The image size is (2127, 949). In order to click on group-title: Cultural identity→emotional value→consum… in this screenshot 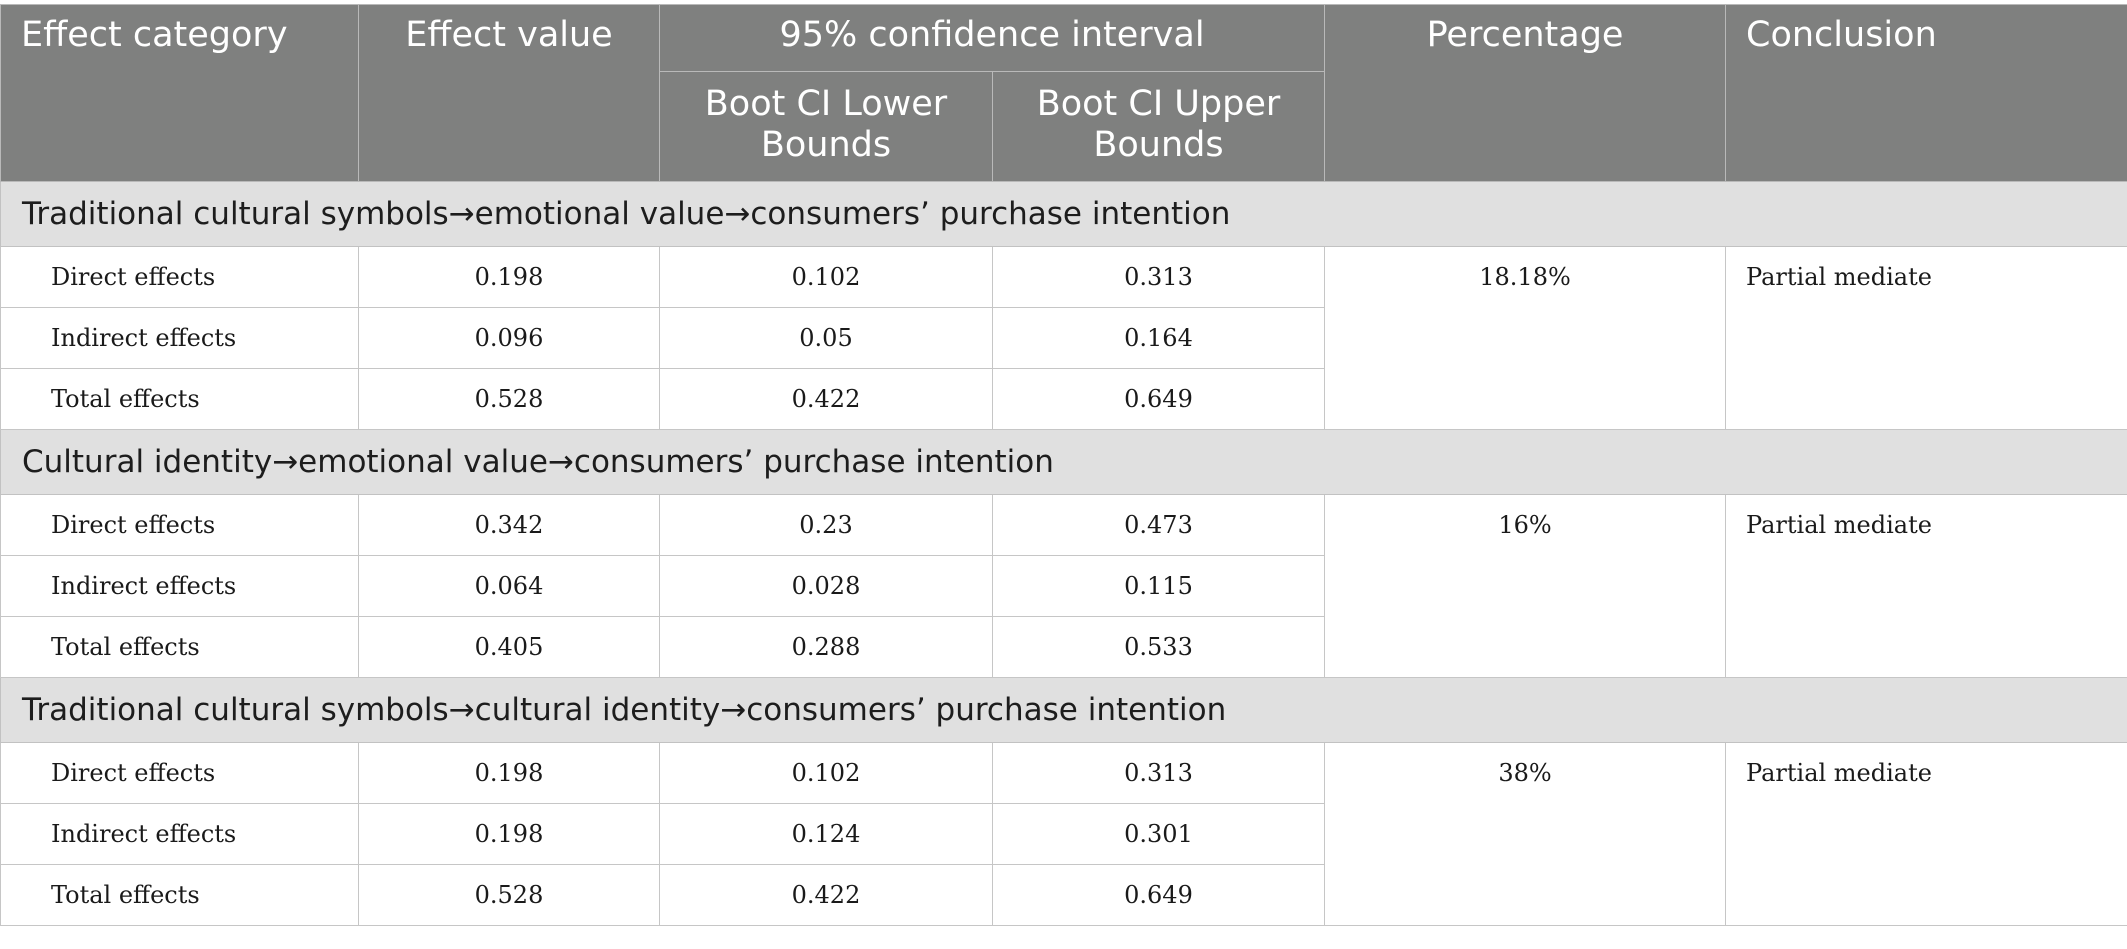, I will do `click(1063, 462)`.